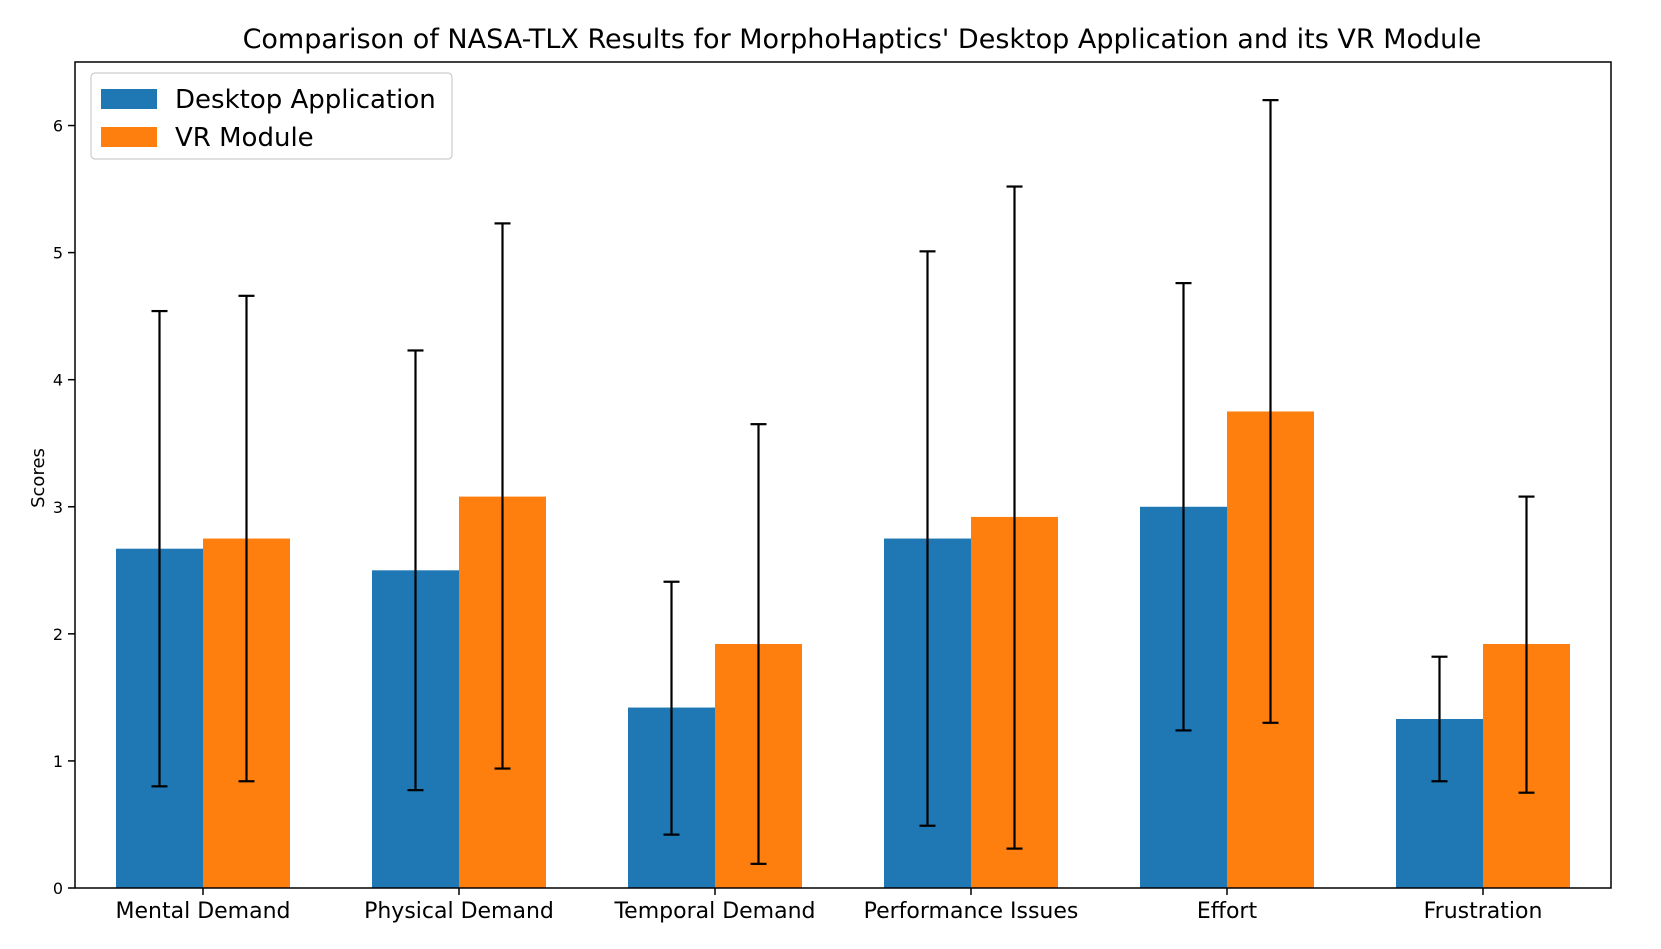 This screenshot has height=949, width=1661. Describe the element at coordinates (58, 761) in the screenshot. I see `y-tick-label: 1` at that location.